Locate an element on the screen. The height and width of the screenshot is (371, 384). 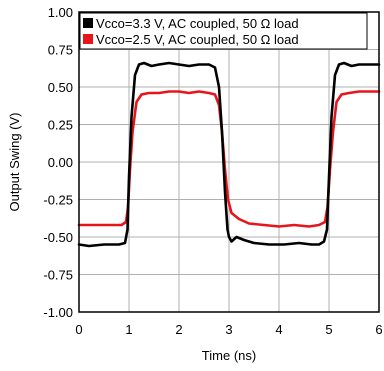
legend-box is located at coordinates (223, 31).